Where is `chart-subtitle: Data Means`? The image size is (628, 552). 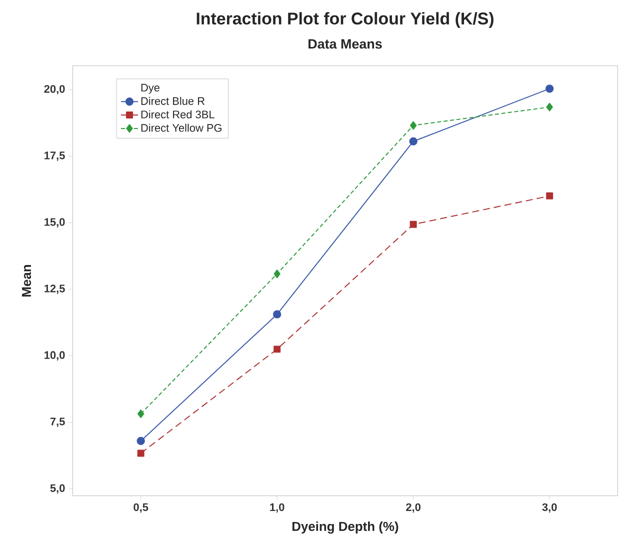
chart-subtitle: Data Means is located at coordinates (345, 44).